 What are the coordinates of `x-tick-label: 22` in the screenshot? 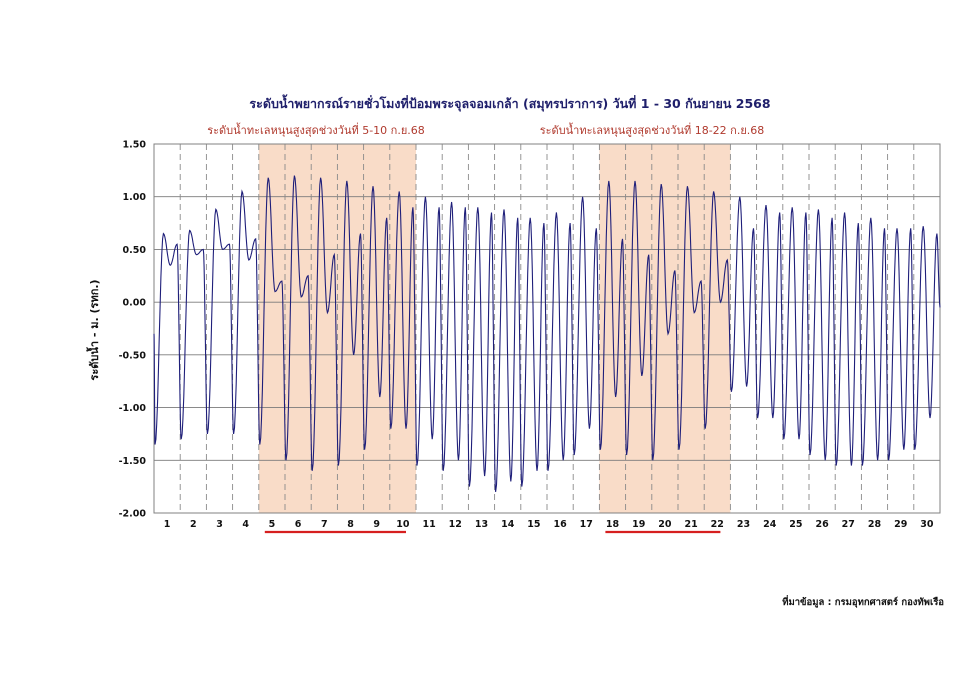 It's located at (717, 524).